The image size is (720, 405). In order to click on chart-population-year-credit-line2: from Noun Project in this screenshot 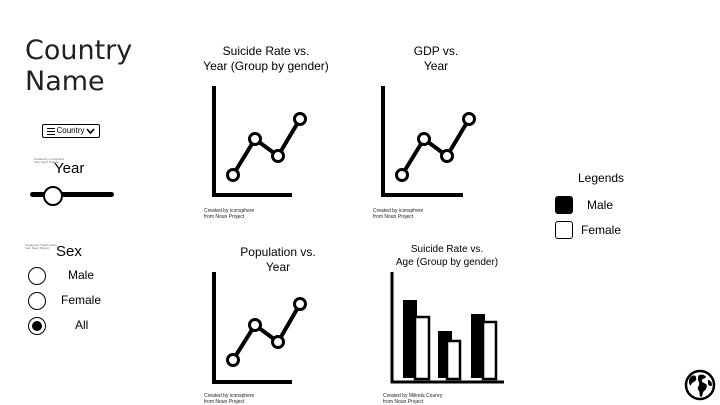, I will do `click(224, 402)`.